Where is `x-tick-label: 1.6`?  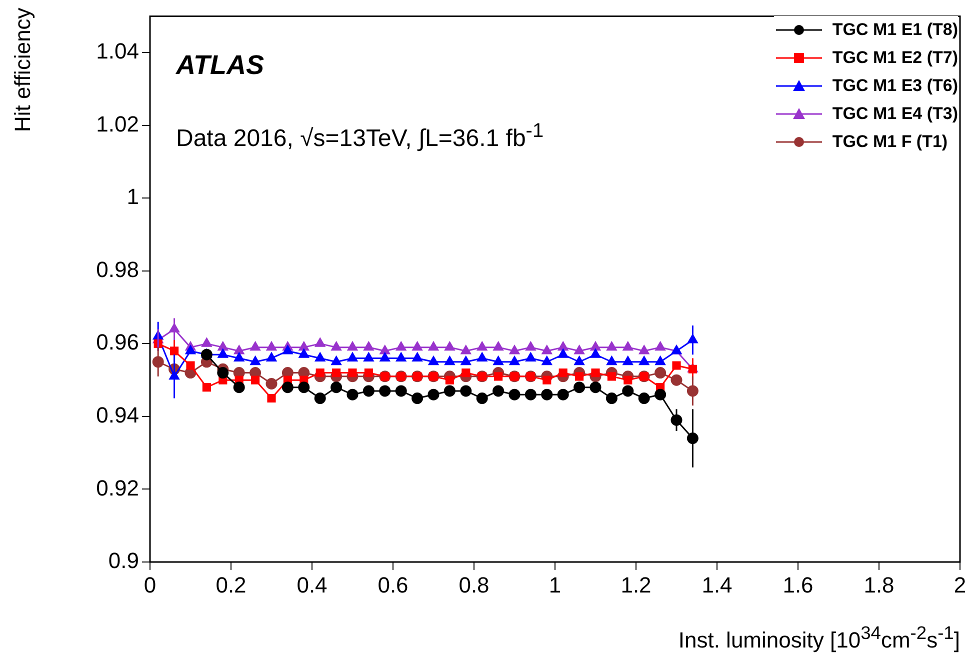 x-tick-label: 1.6 is located at coordinates (798, 585).